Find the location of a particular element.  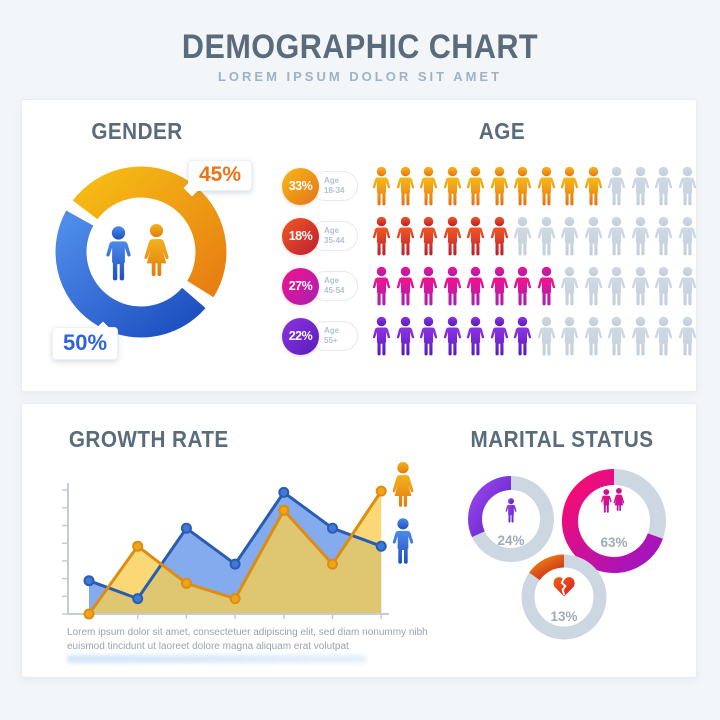

age-row: 18% Age 35-44 is located at coordinates (489, 236).